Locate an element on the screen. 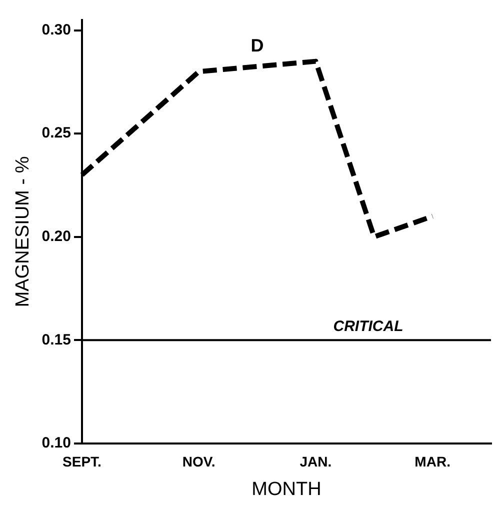 The height and width of the screenshot is (513, 502). y-tick-label: 0.25 is located at coordinates (56, 133).